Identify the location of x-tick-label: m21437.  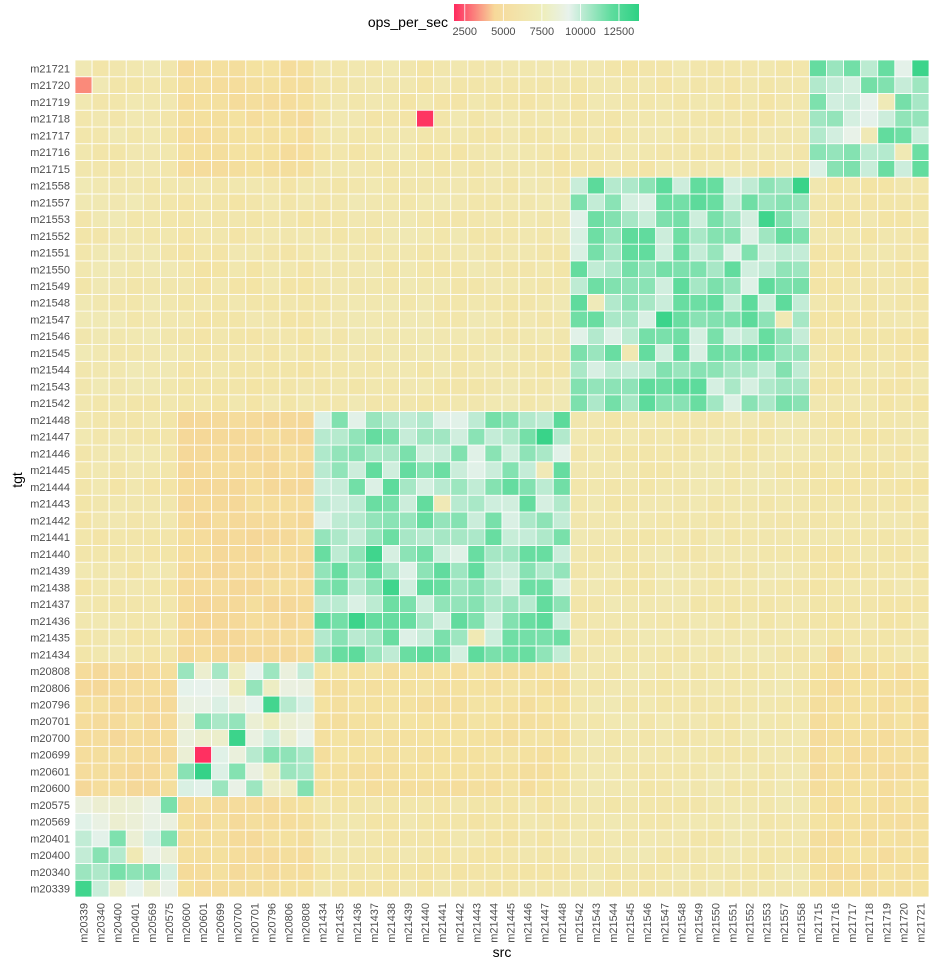
(375, 923).